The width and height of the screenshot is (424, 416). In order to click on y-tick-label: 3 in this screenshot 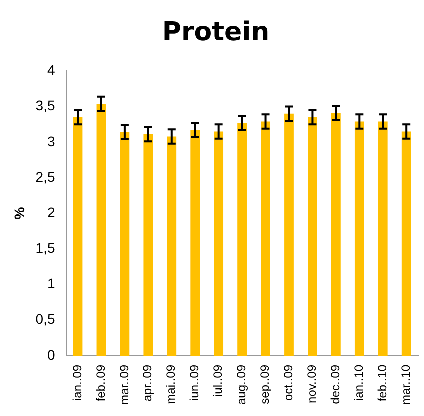, I will do `click(51, 141)`.